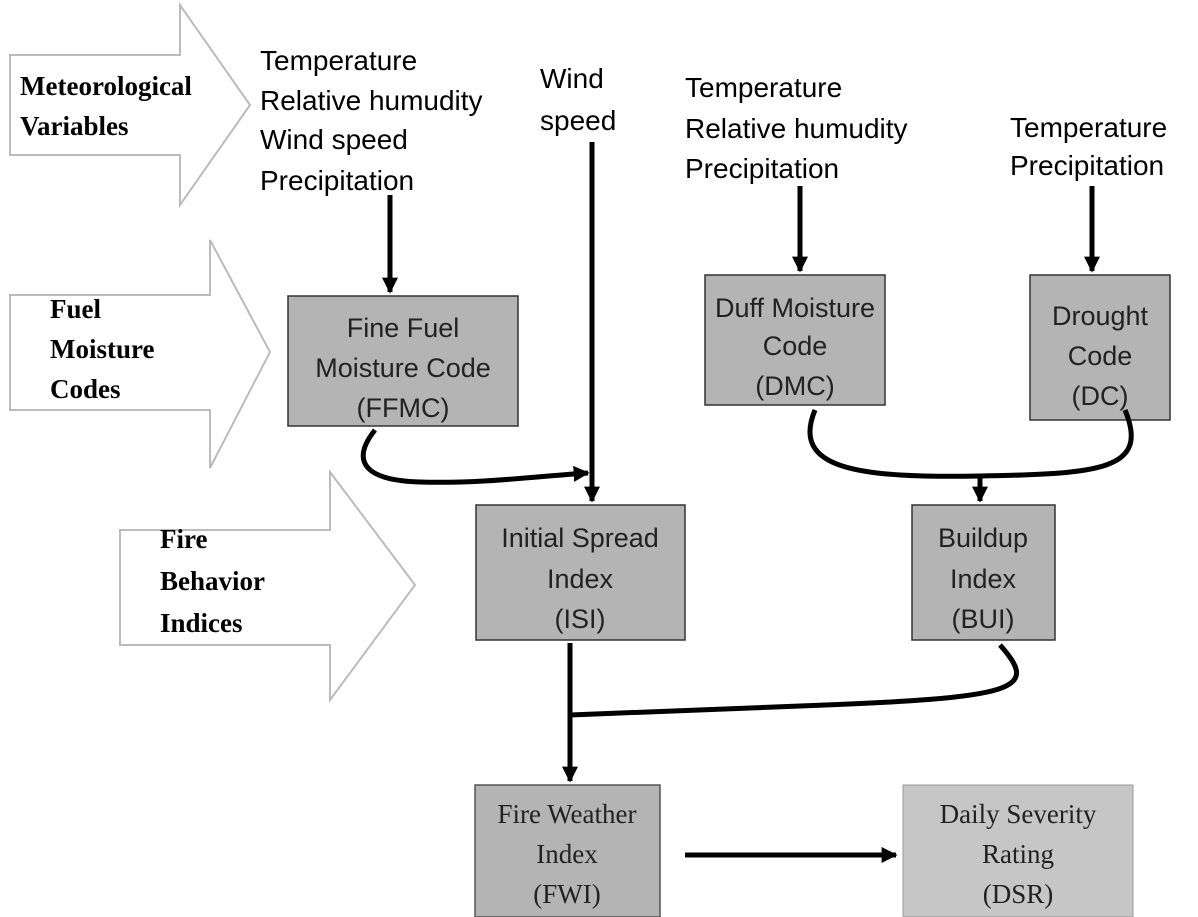 This screenshot has width=1198, height=917. I want to click on category-label: Indices, so click(201, 623).